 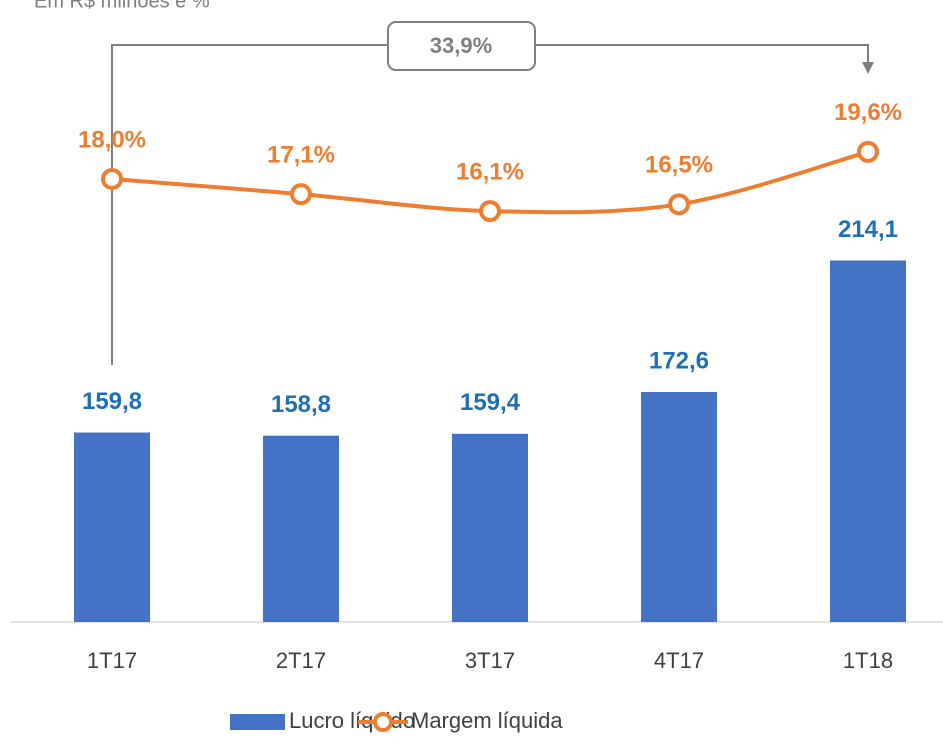 What do you see at coordinates (301, 155) in the screenshot?
I see `line-value-label: 17,1%` at bounding box center [301, 155].